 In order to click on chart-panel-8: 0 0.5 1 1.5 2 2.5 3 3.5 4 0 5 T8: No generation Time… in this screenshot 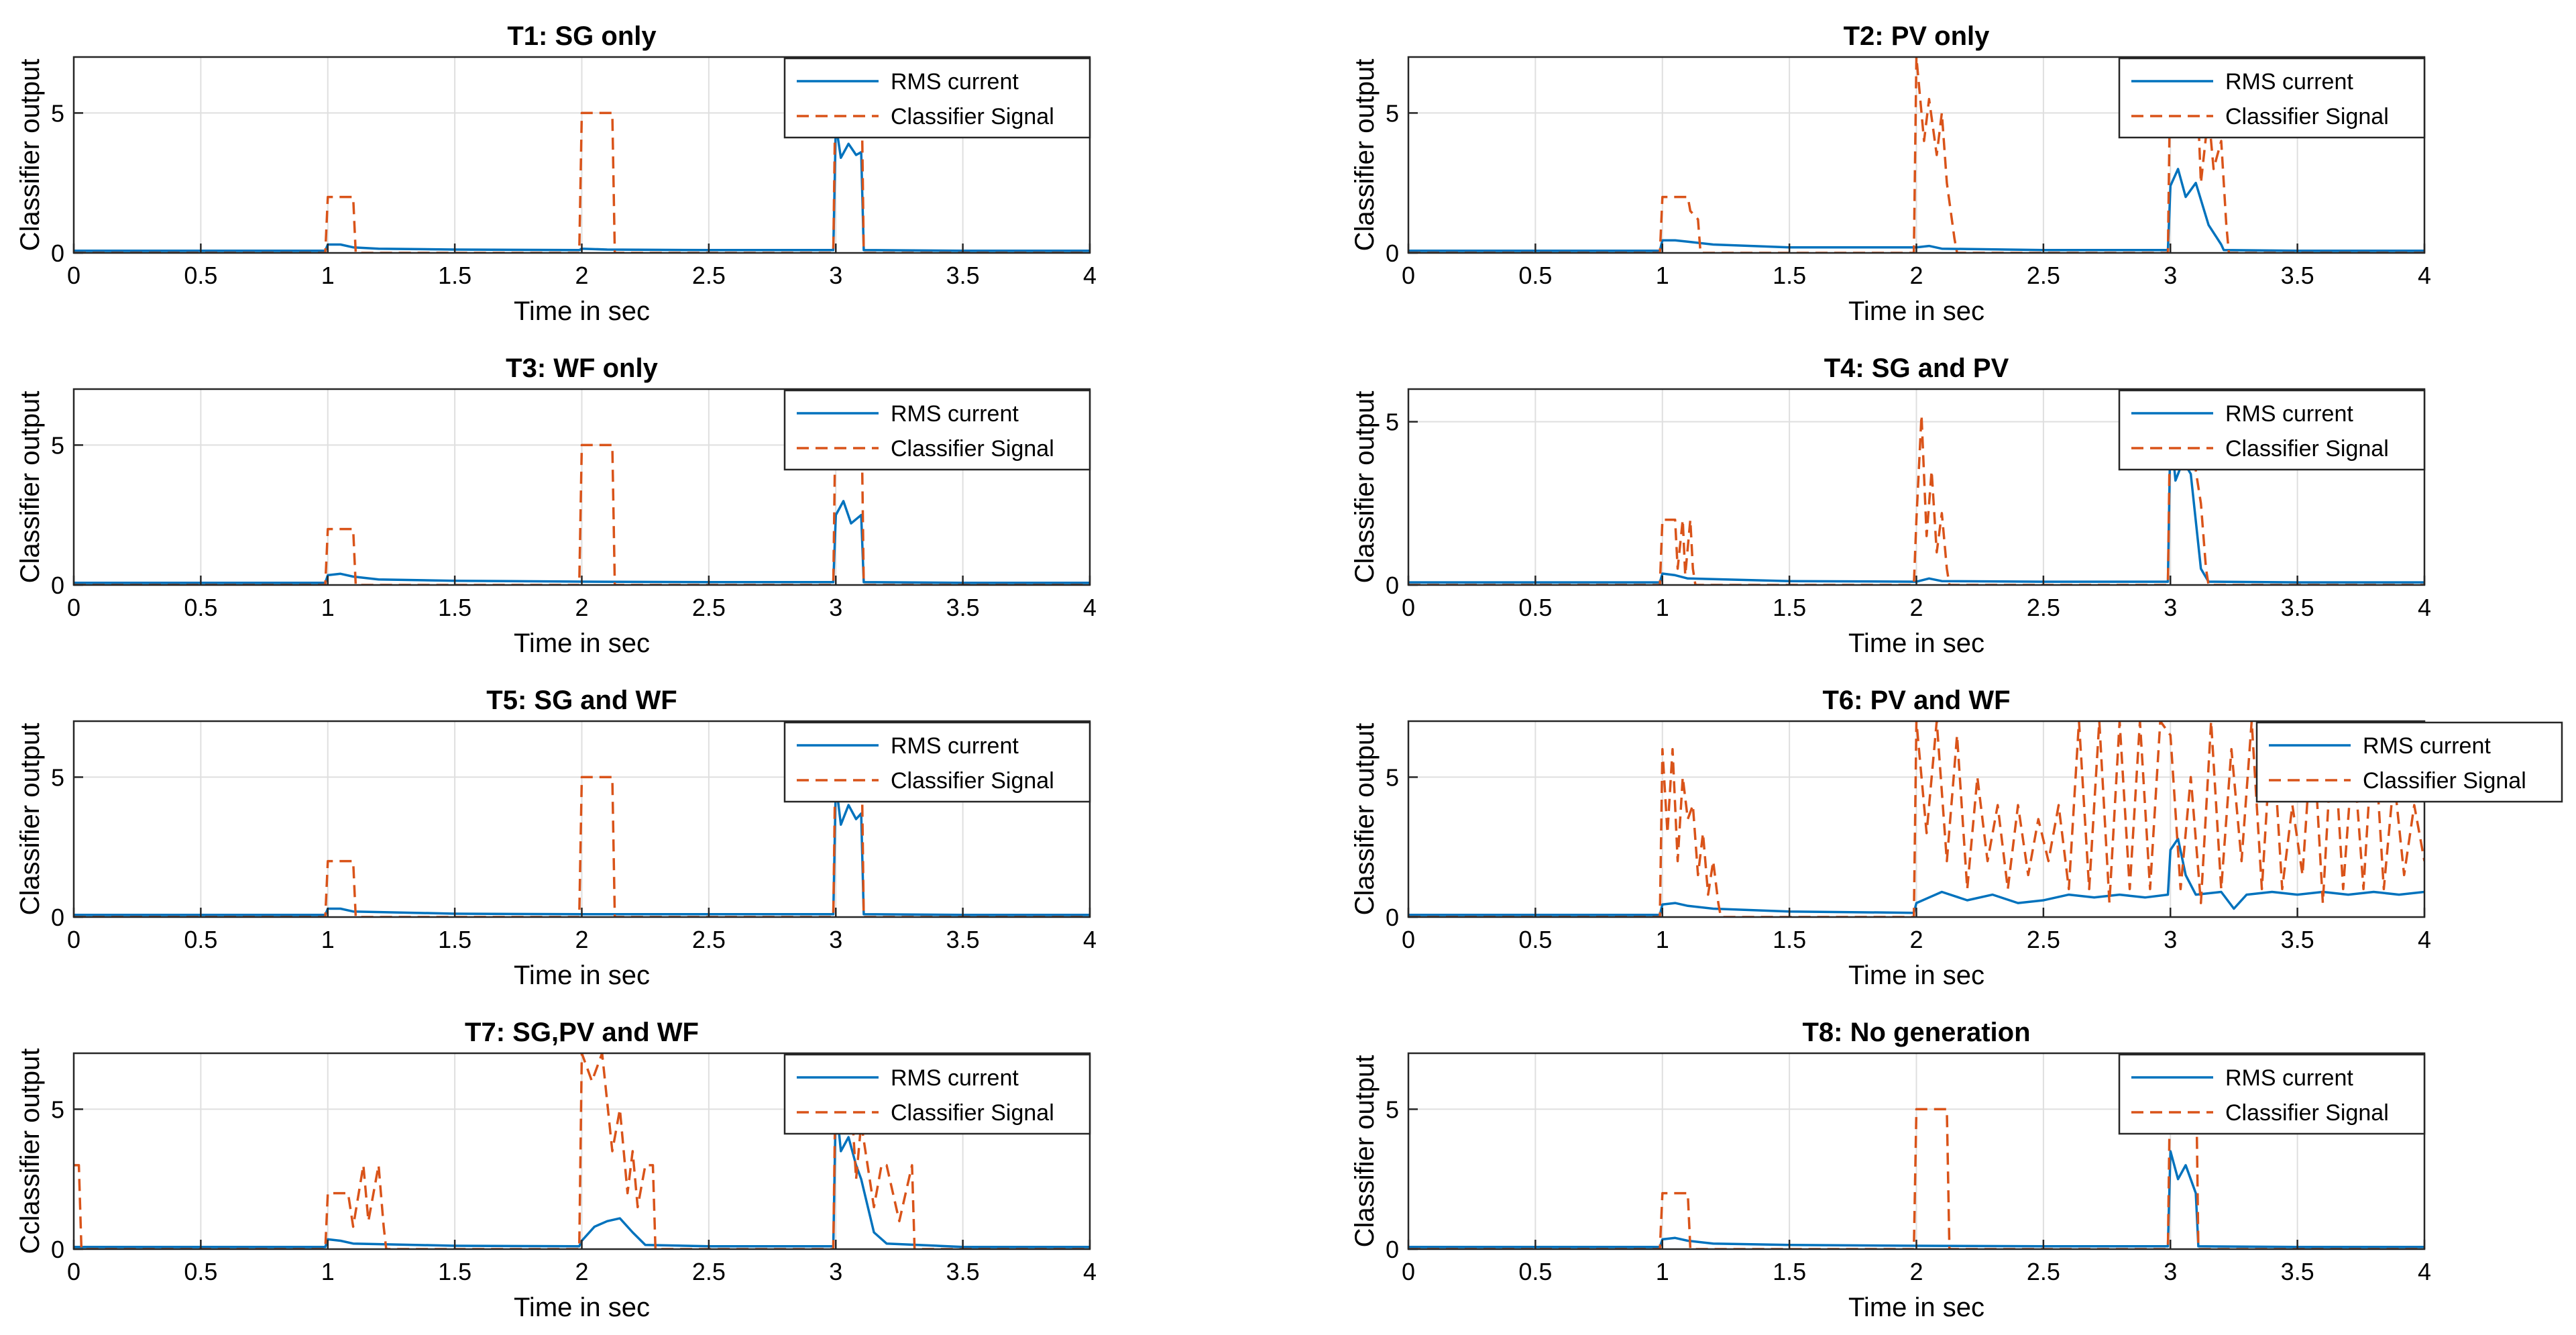, I will do `click(1890, 1170)`.